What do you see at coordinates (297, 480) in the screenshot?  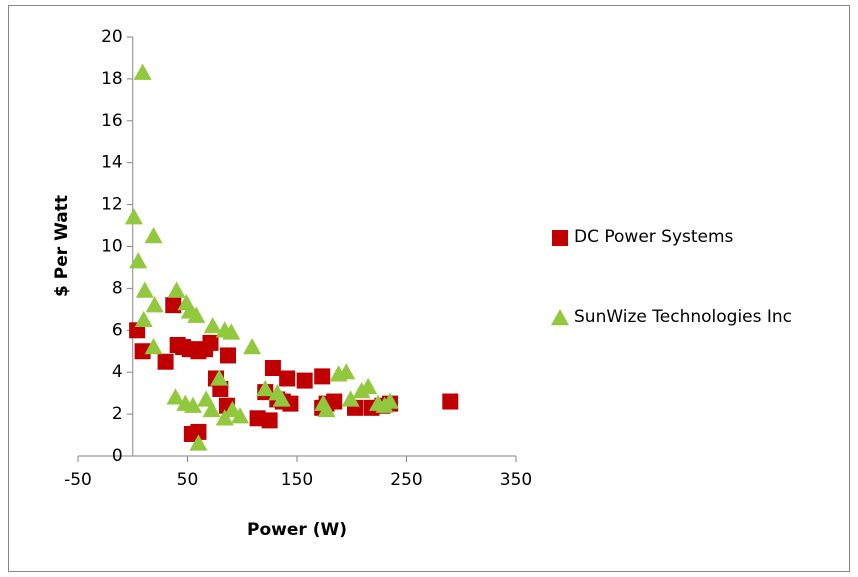 I see `x-tick-label: 150` at bounding box center [297, 480].